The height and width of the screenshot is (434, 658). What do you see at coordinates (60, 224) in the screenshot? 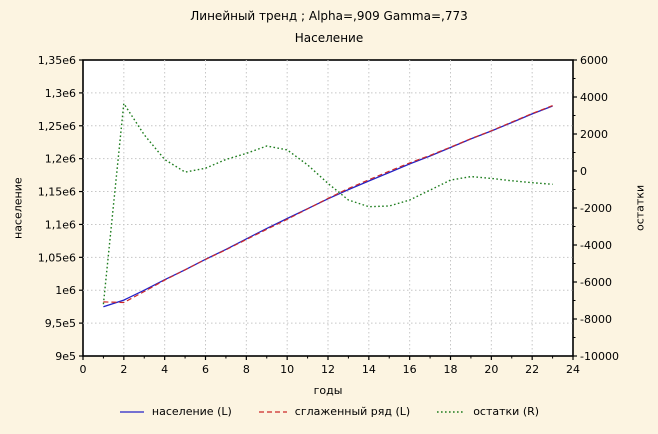
I see `y-axis-left-tick-label: 1,1e6` at bounding box center [60, 224].